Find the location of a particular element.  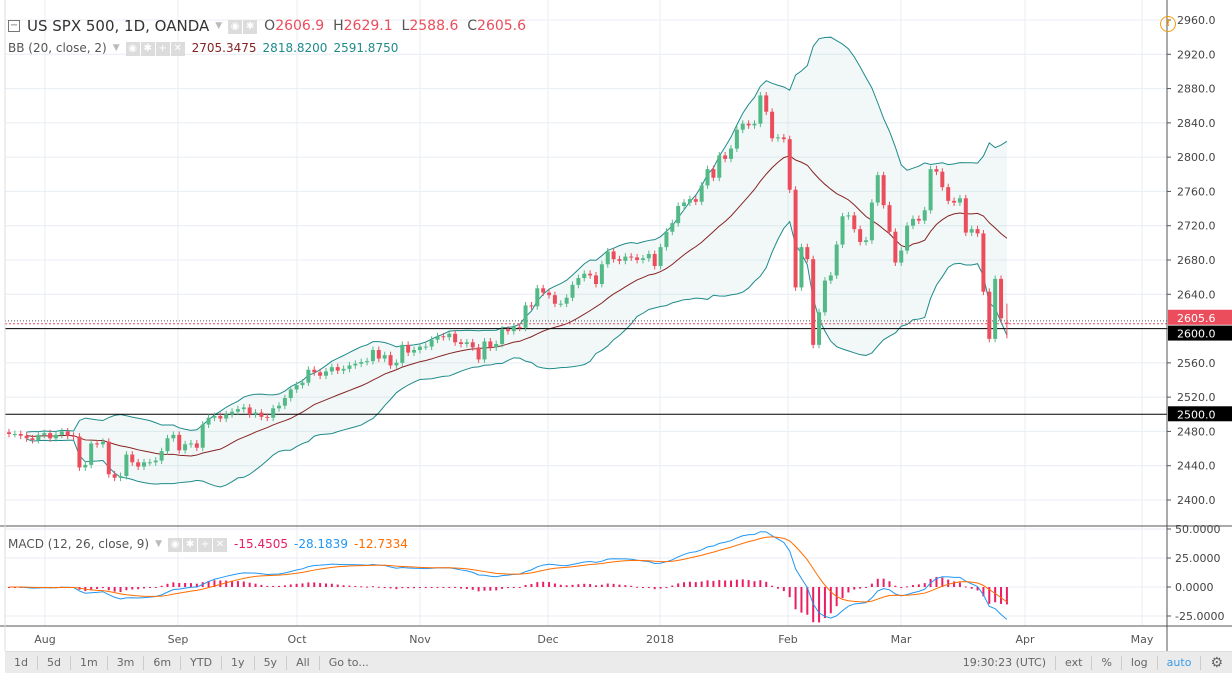

alert-icon: ! is located at coordinates (1168, 24).